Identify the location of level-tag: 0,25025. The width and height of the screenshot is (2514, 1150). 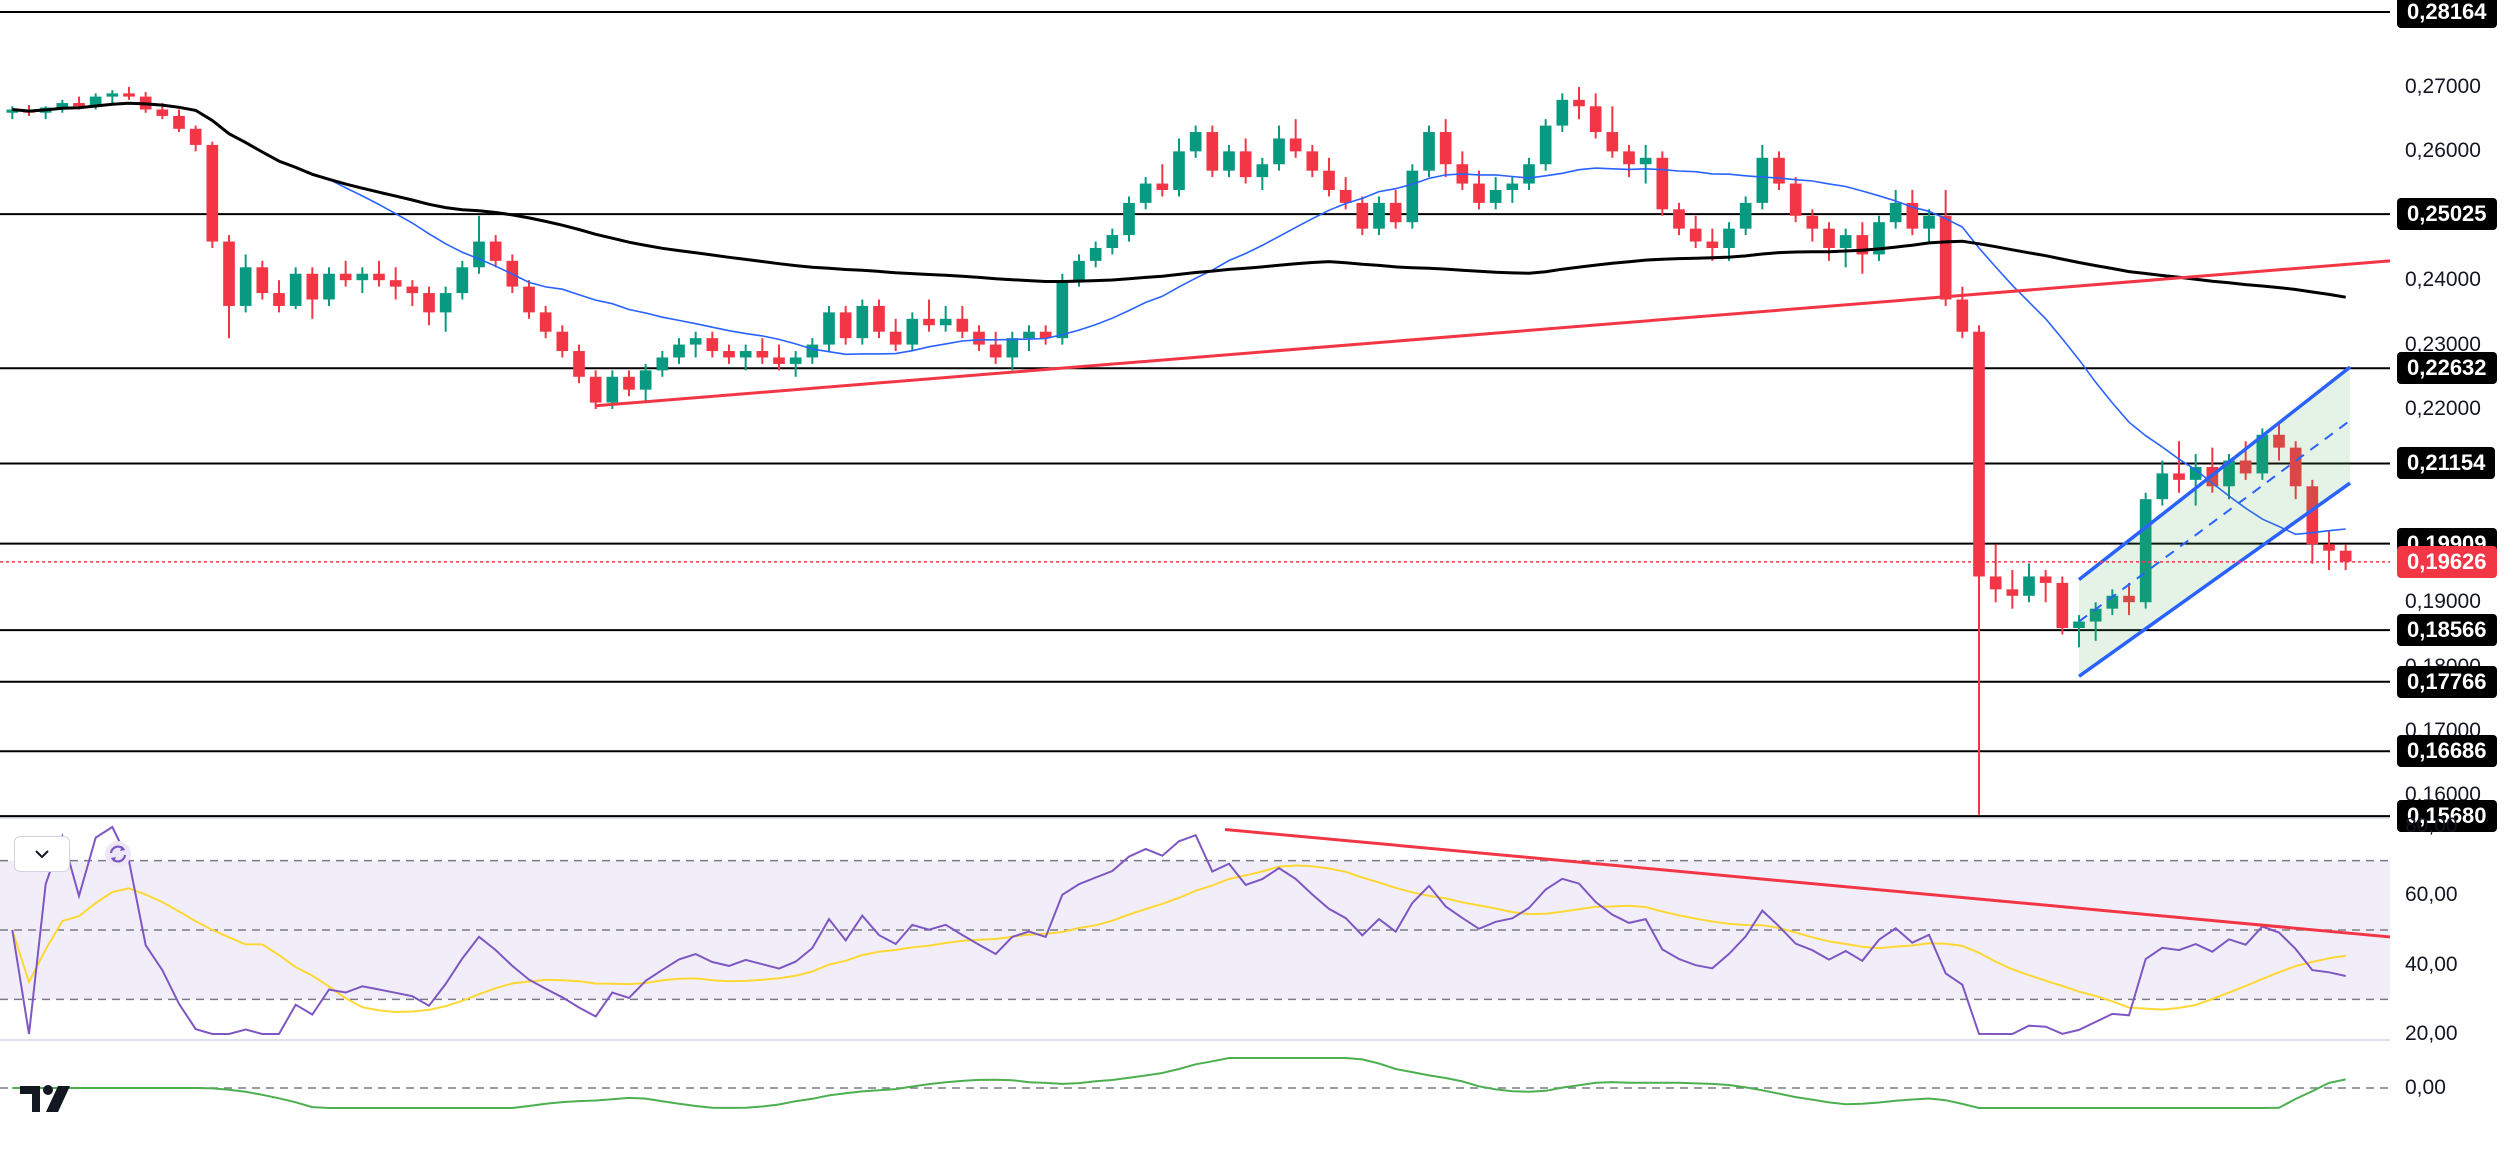
(2447, 214).